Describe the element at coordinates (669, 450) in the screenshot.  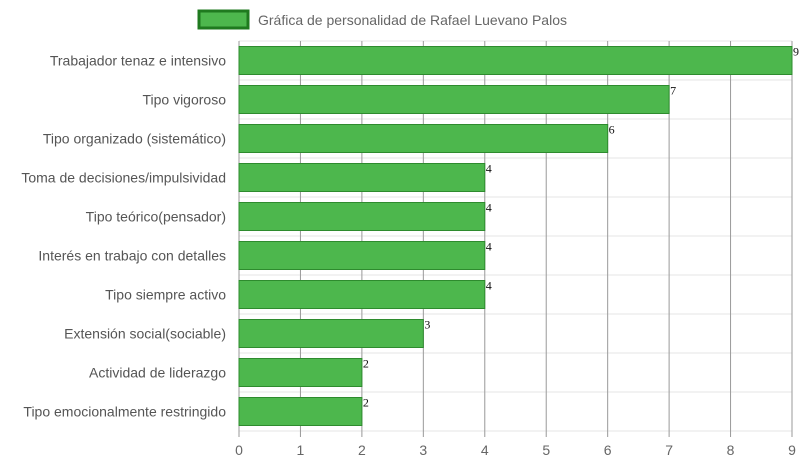
I see `x-tick-label: 7` at that location.